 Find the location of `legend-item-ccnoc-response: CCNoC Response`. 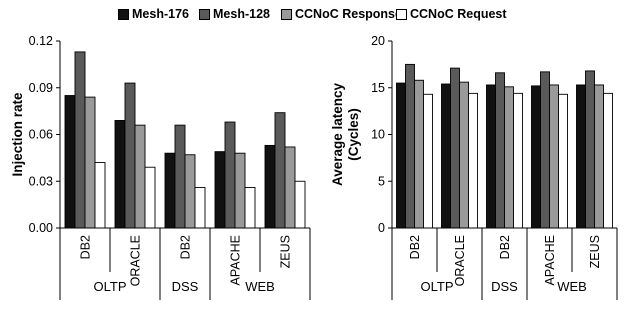

legend-item-ccnoc-response: CCNoC Response is located at coordinates (341, 14).